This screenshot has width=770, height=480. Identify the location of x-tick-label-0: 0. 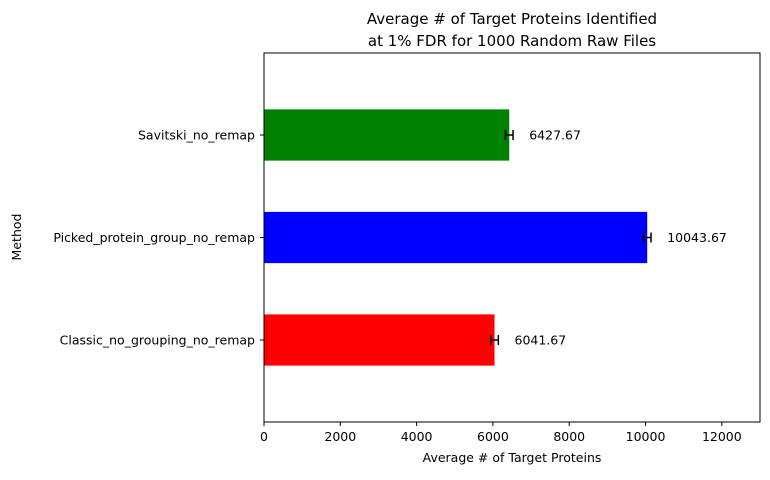
(264, 436).